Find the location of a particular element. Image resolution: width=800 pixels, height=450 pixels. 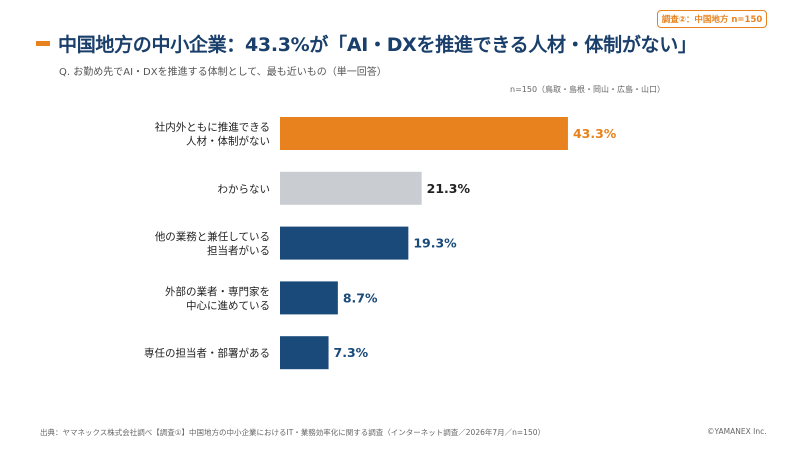

footer-copyright: ©YAMANEX Inc. is located at coordinates (737, 431).